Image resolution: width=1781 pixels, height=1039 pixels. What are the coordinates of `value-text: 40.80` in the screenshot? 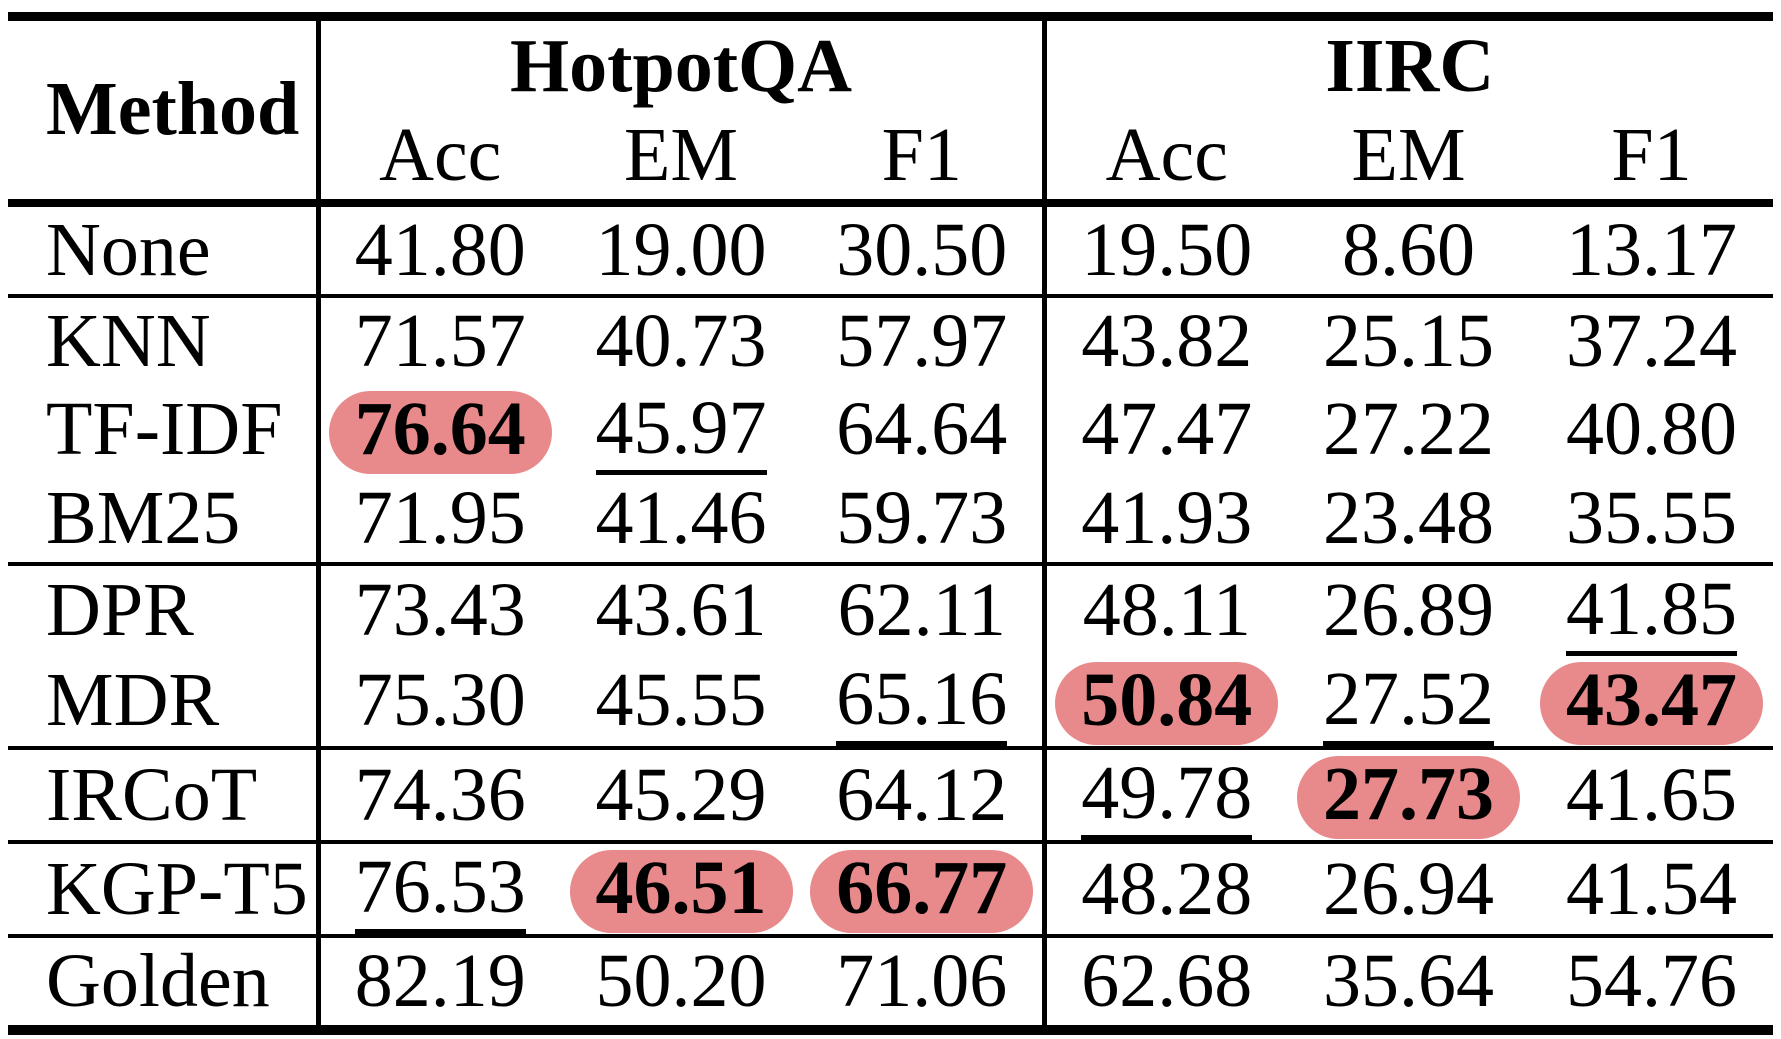 It's located at (1652, 429).